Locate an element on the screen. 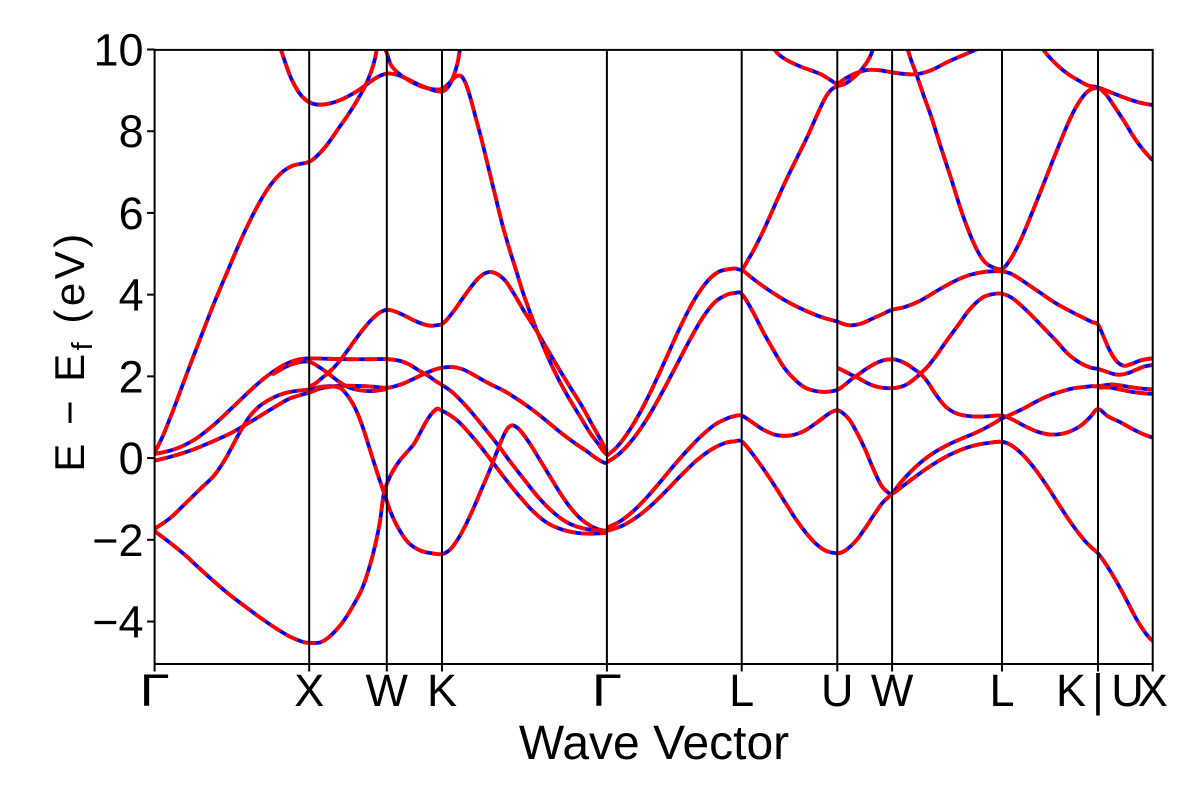 Image resolution: width=1200 pixels, height=800 pixels. svg-text: 6 is located at coordinates (131, 213).